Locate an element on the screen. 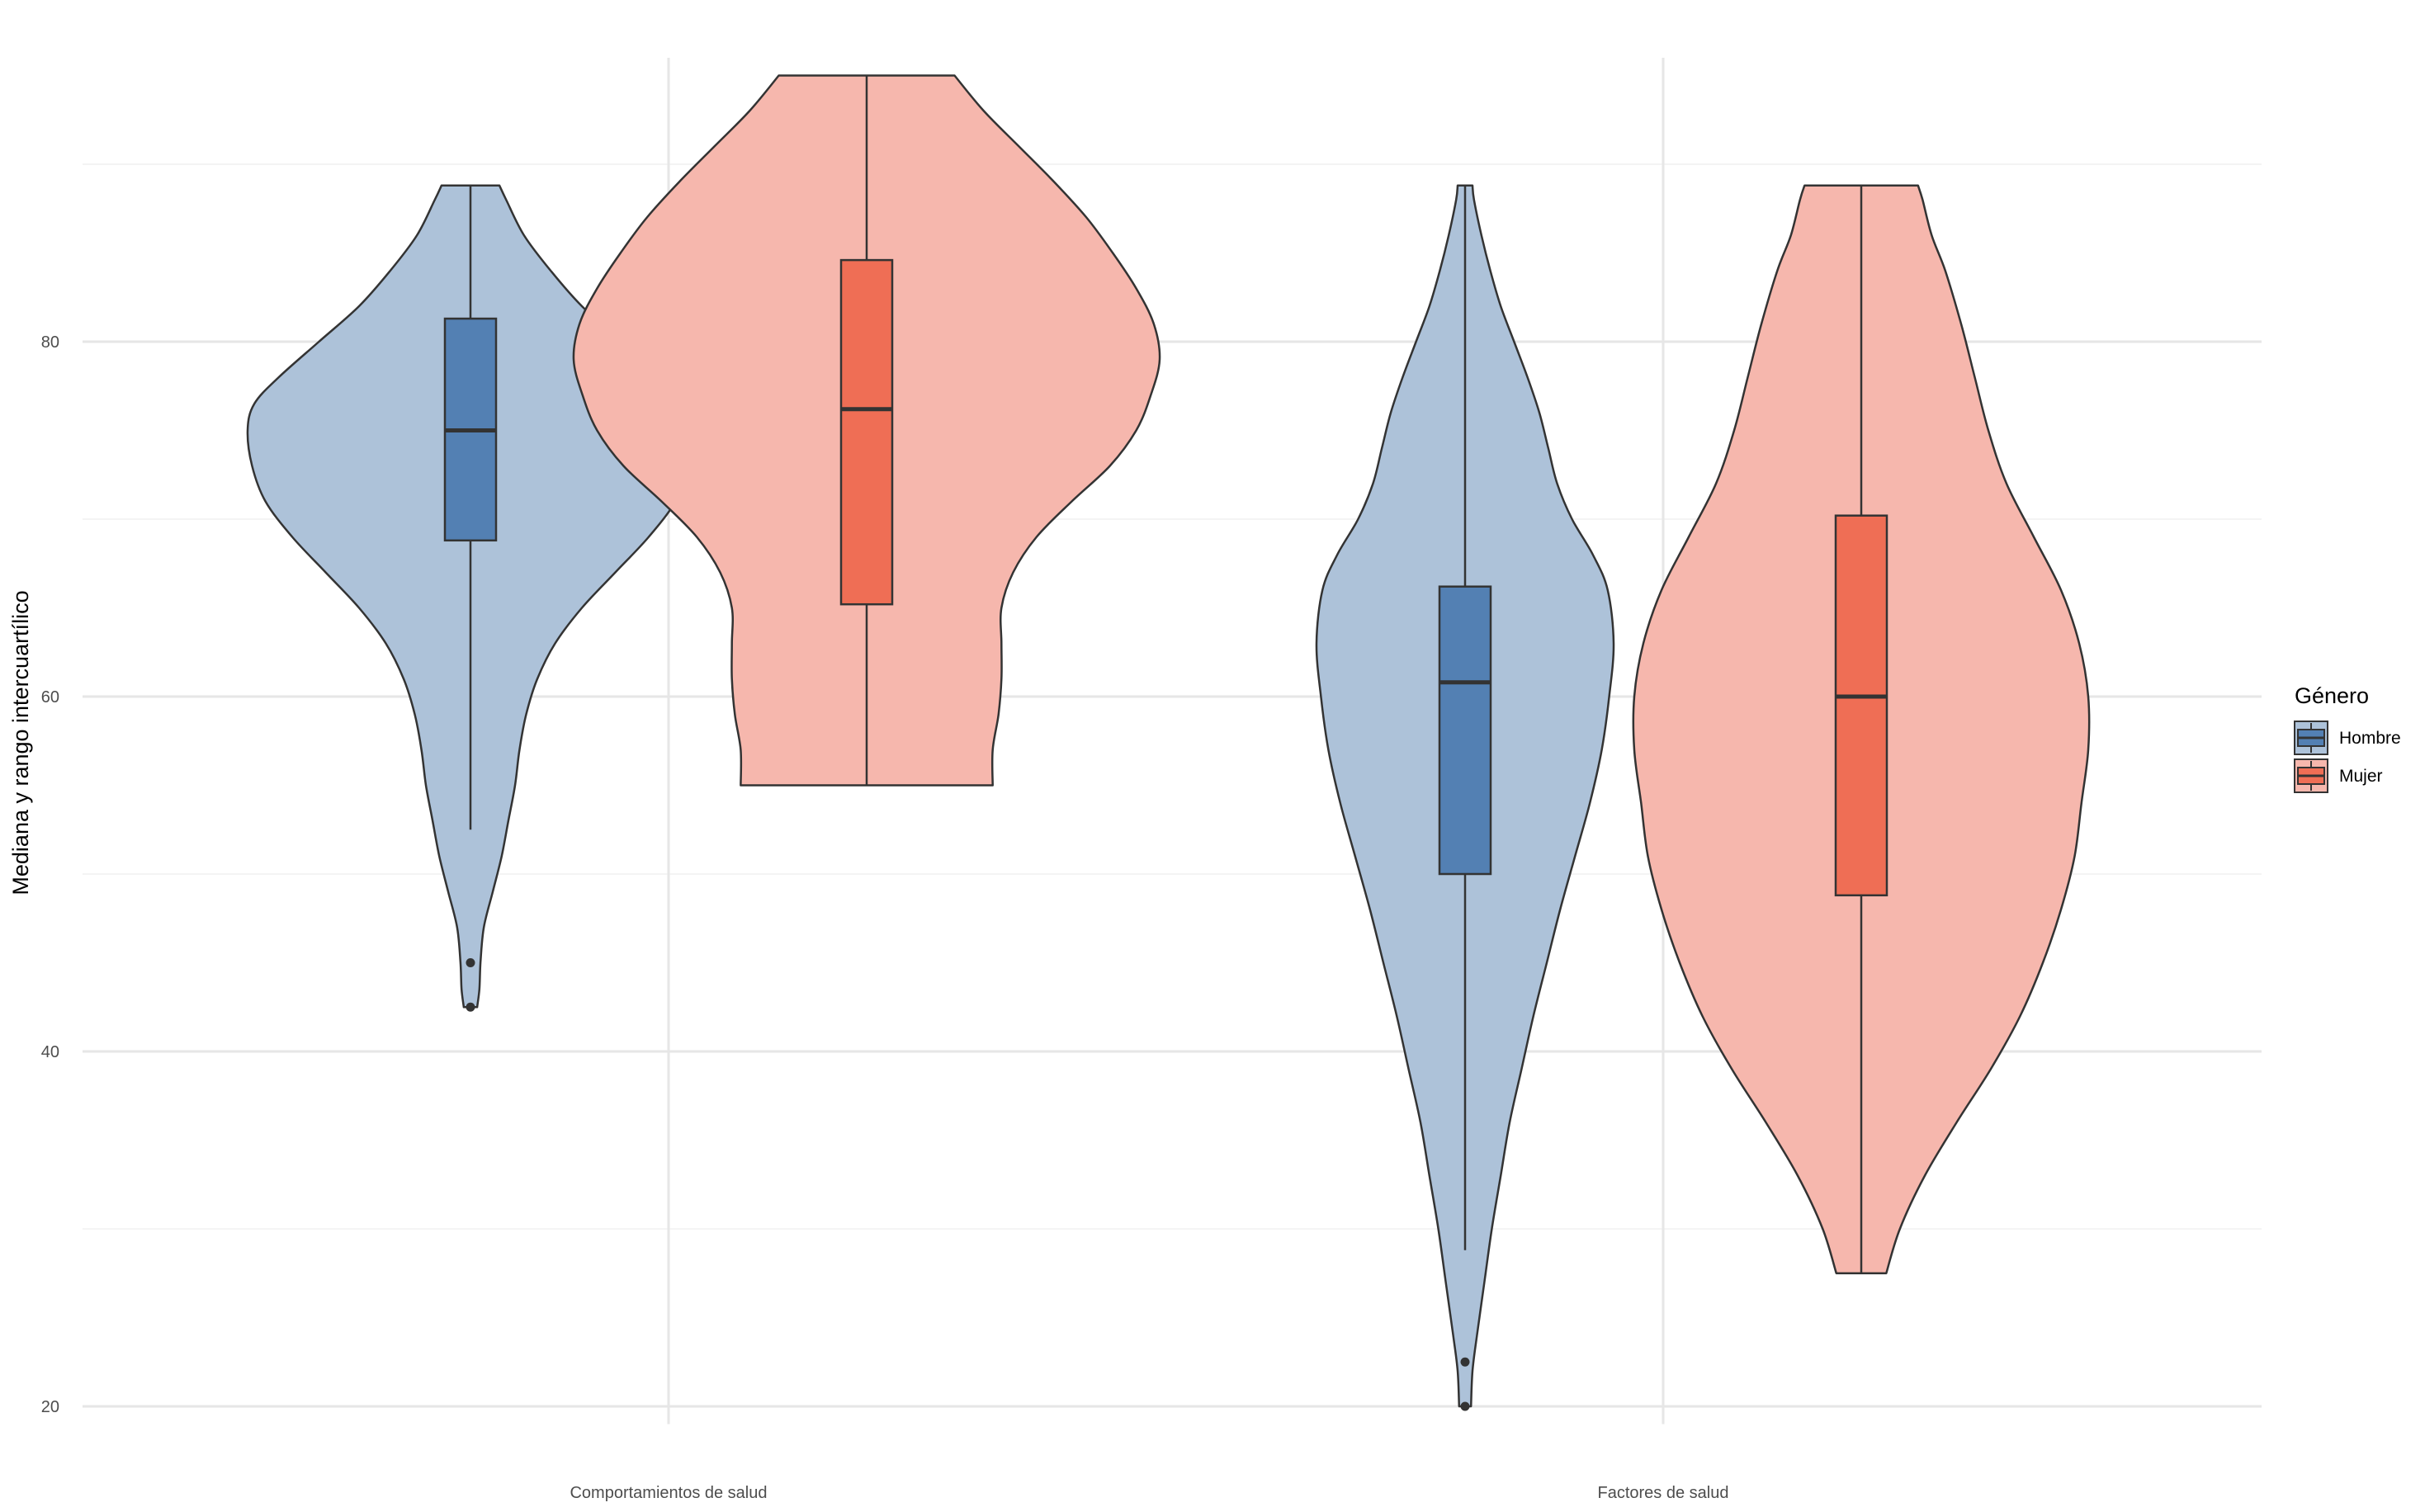  legend-item-mujer: Mujer is located at coordinates (2338, 775).